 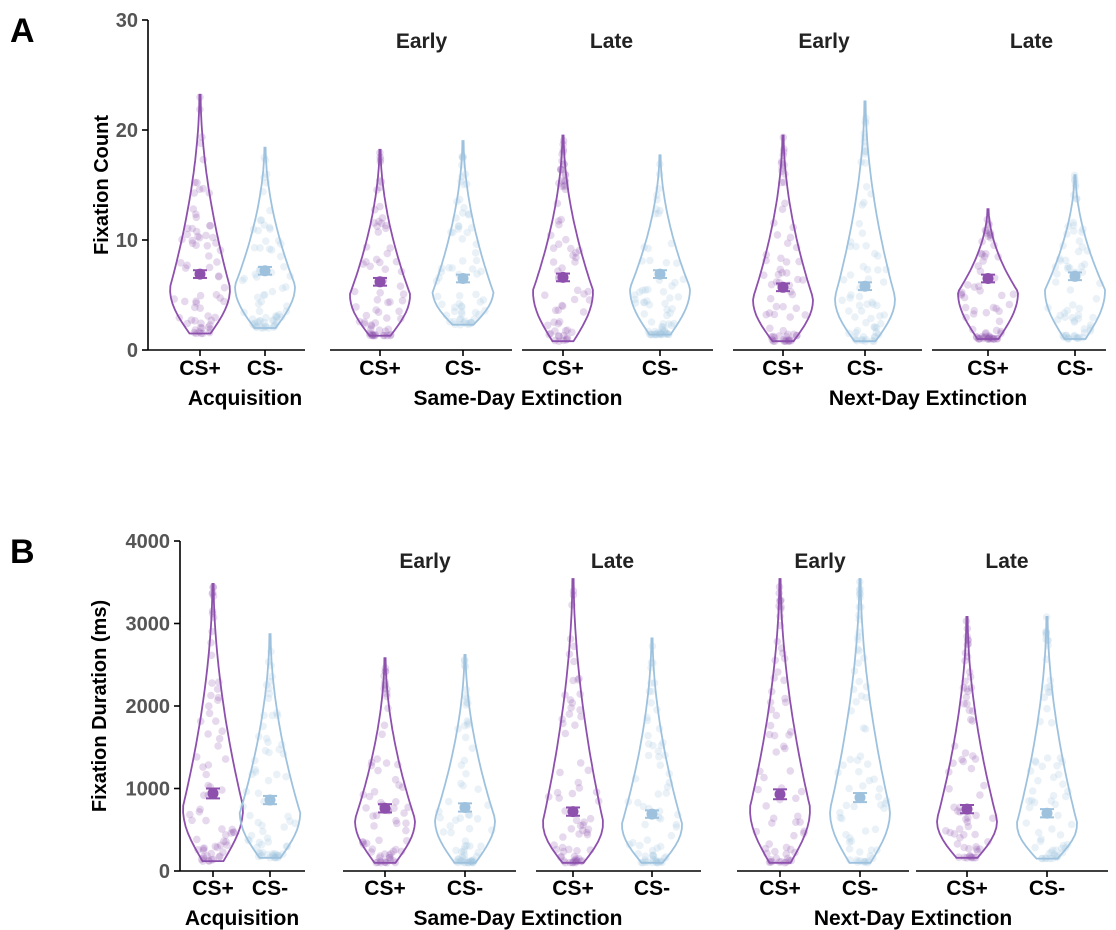 I want to click on x-tick-label: CS-, so click(x=660, y=368).